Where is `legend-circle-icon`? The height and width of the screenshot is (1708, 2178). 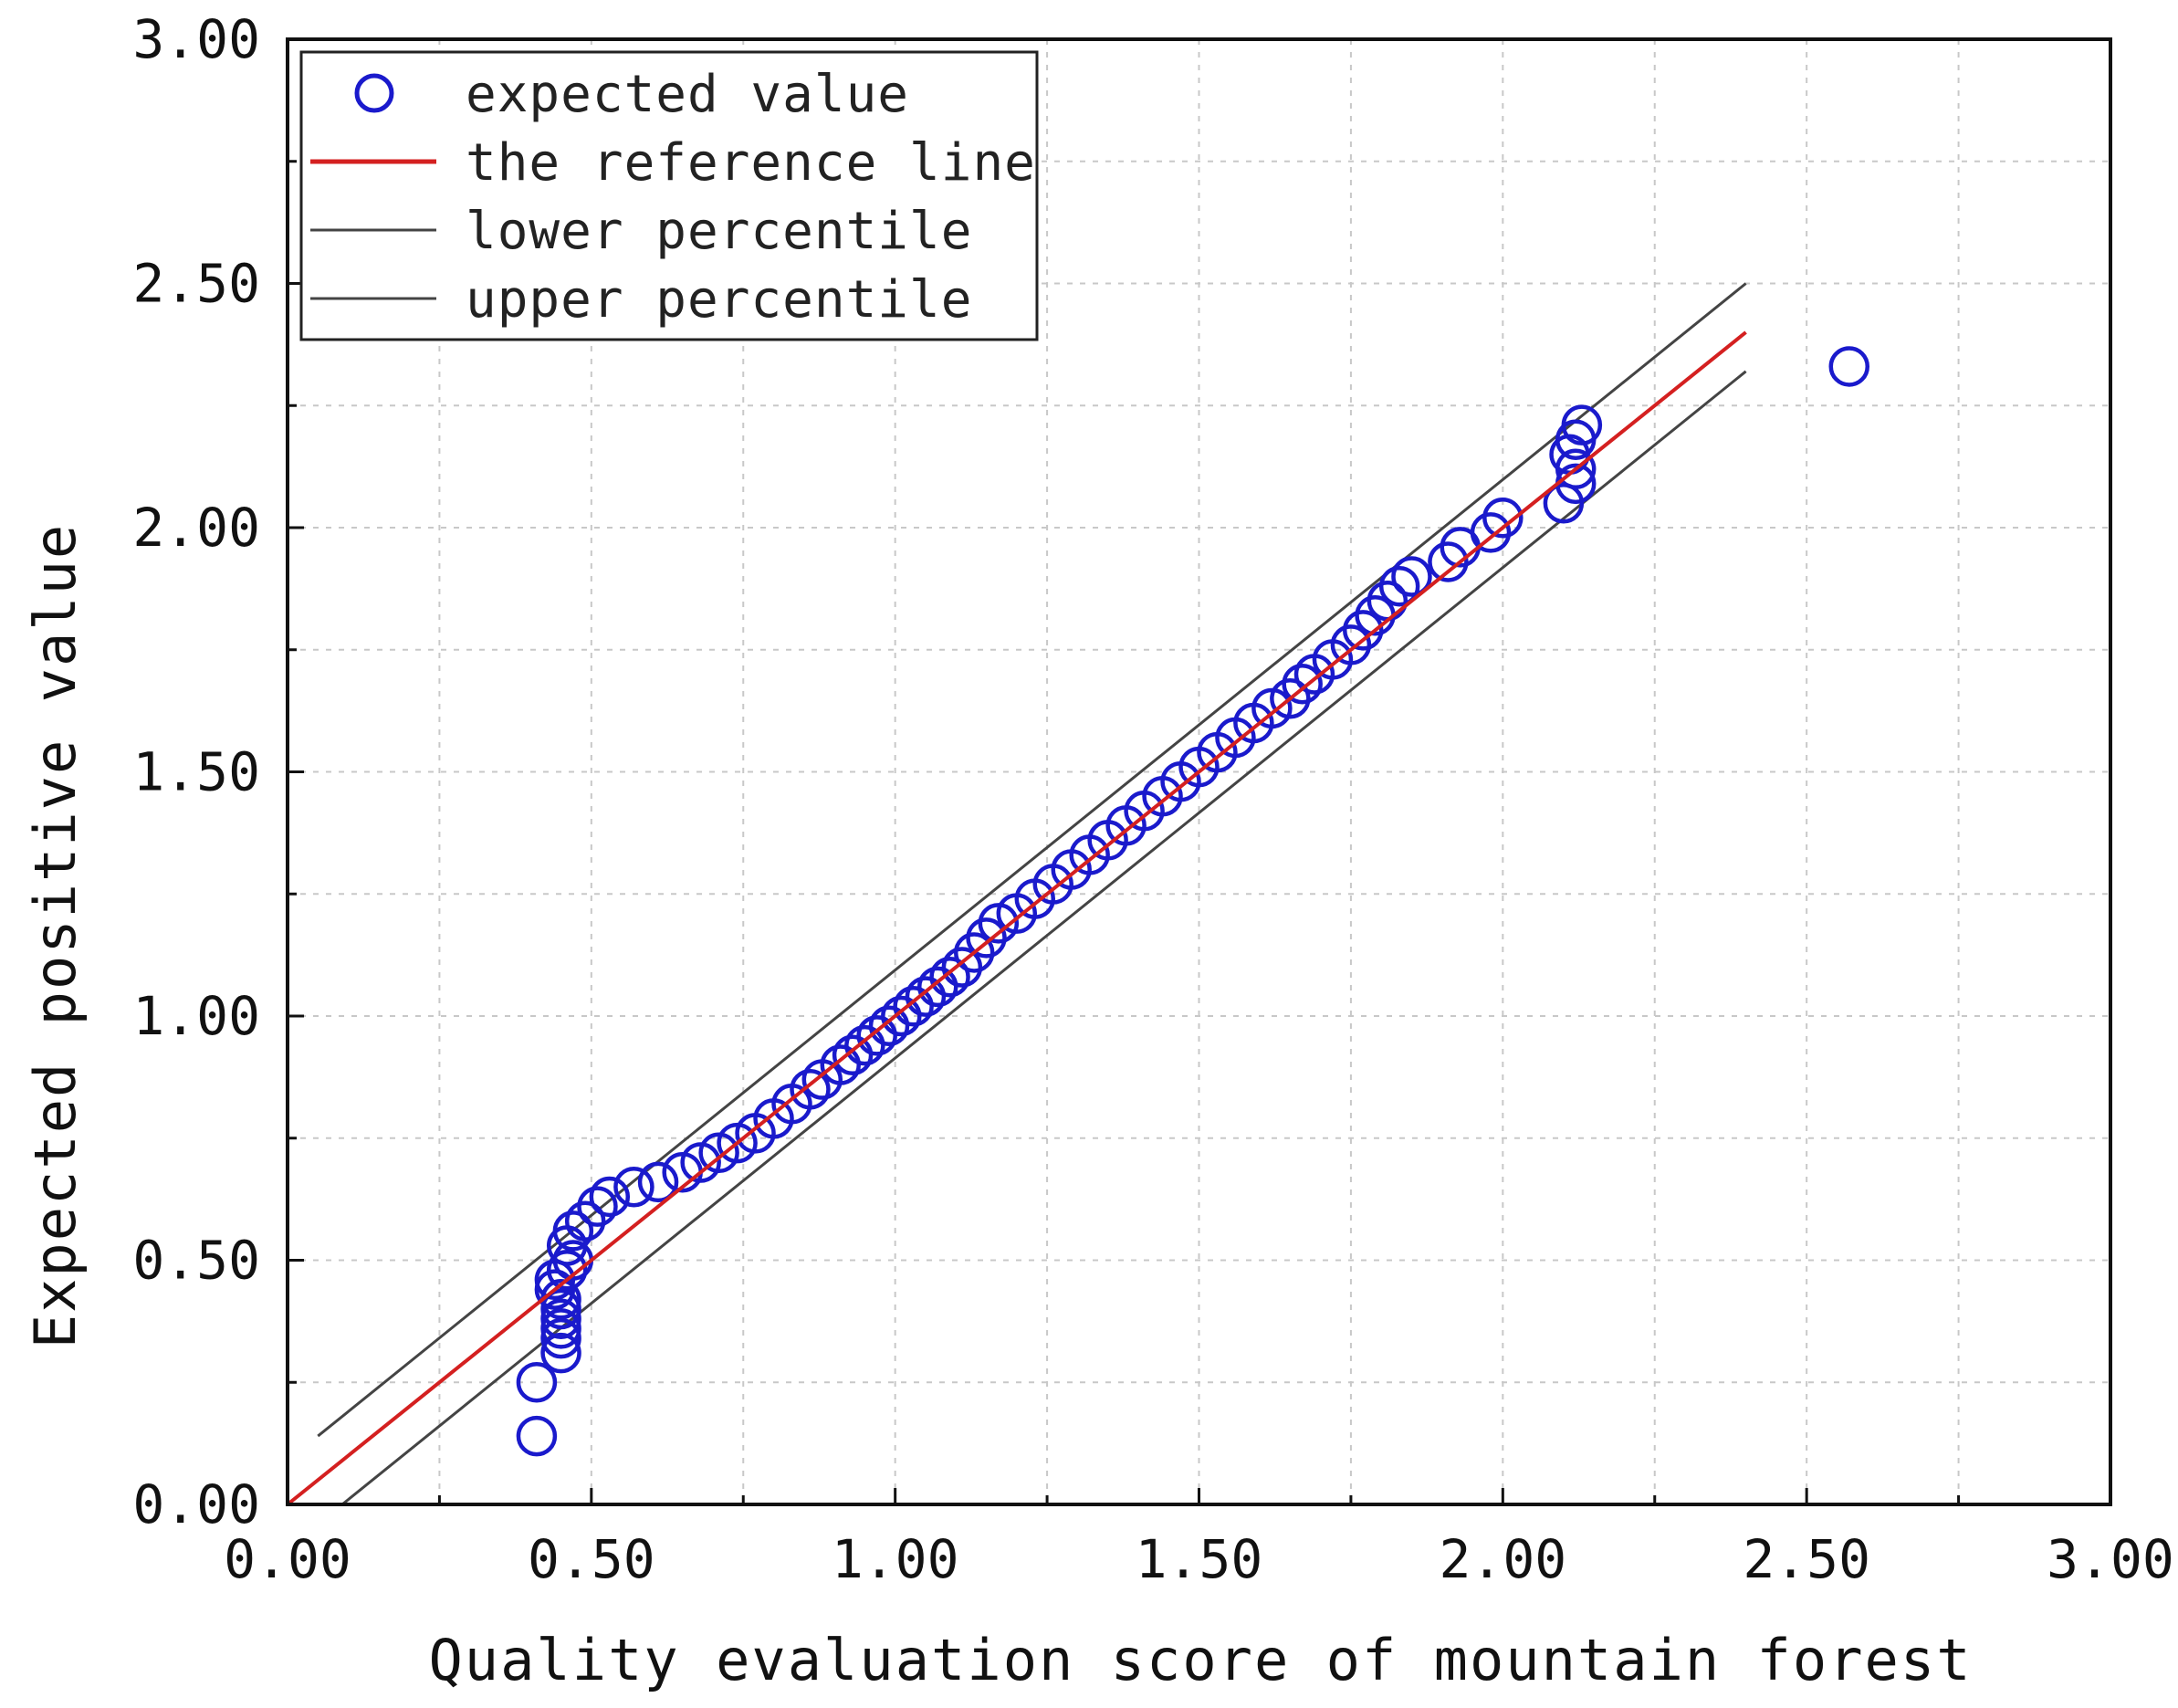 legend-circle-icon is located at coordinates (374, 93).